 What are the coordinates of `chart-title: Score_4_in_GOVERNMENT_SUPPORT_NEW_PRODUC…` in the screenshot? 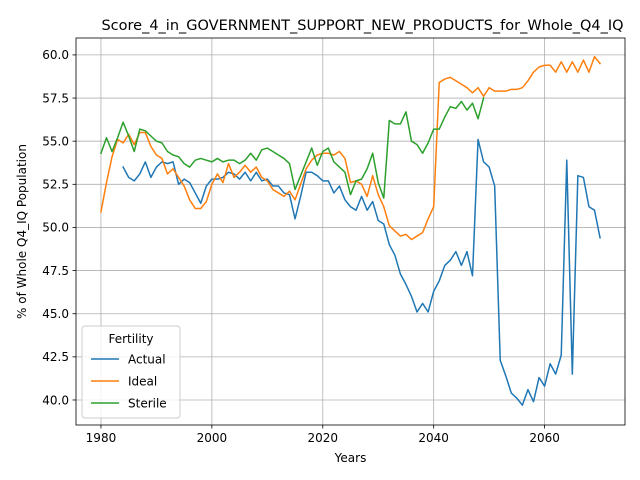 It's located at (362, 26).